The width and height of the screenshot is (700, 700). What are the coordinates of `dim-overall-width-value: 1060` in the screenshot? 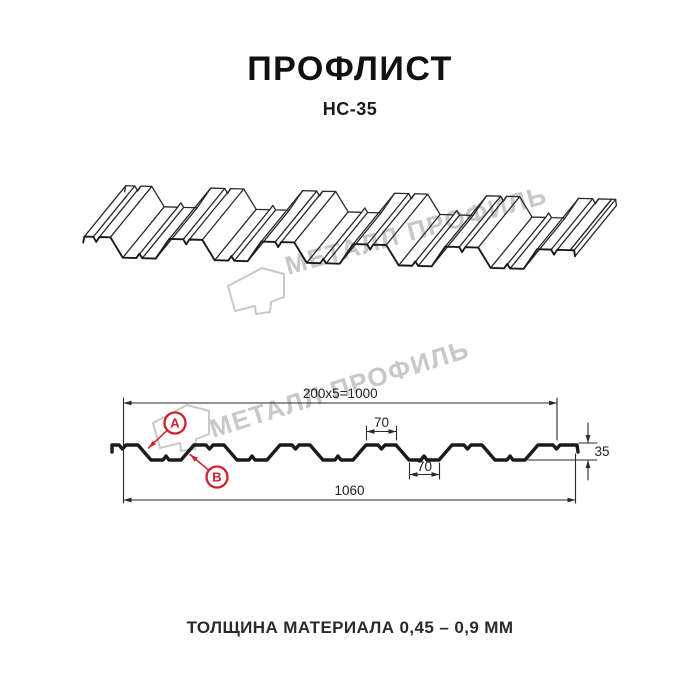 It's located at (349, 490).